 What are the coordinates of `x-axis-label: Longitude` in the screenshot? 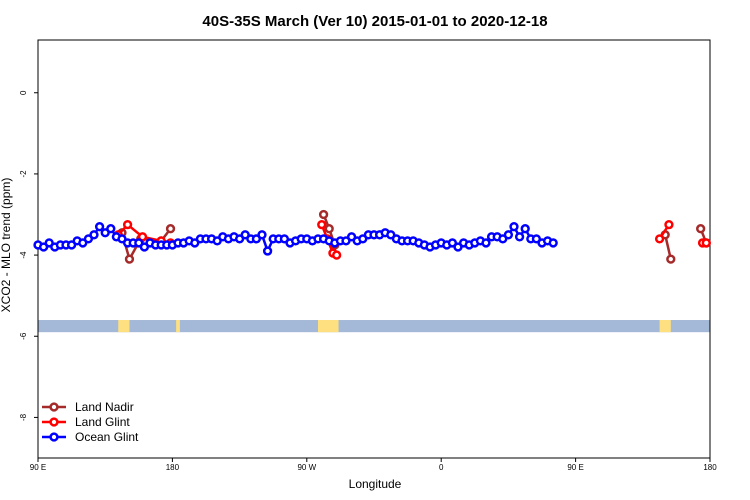 It's located at (375, 484).